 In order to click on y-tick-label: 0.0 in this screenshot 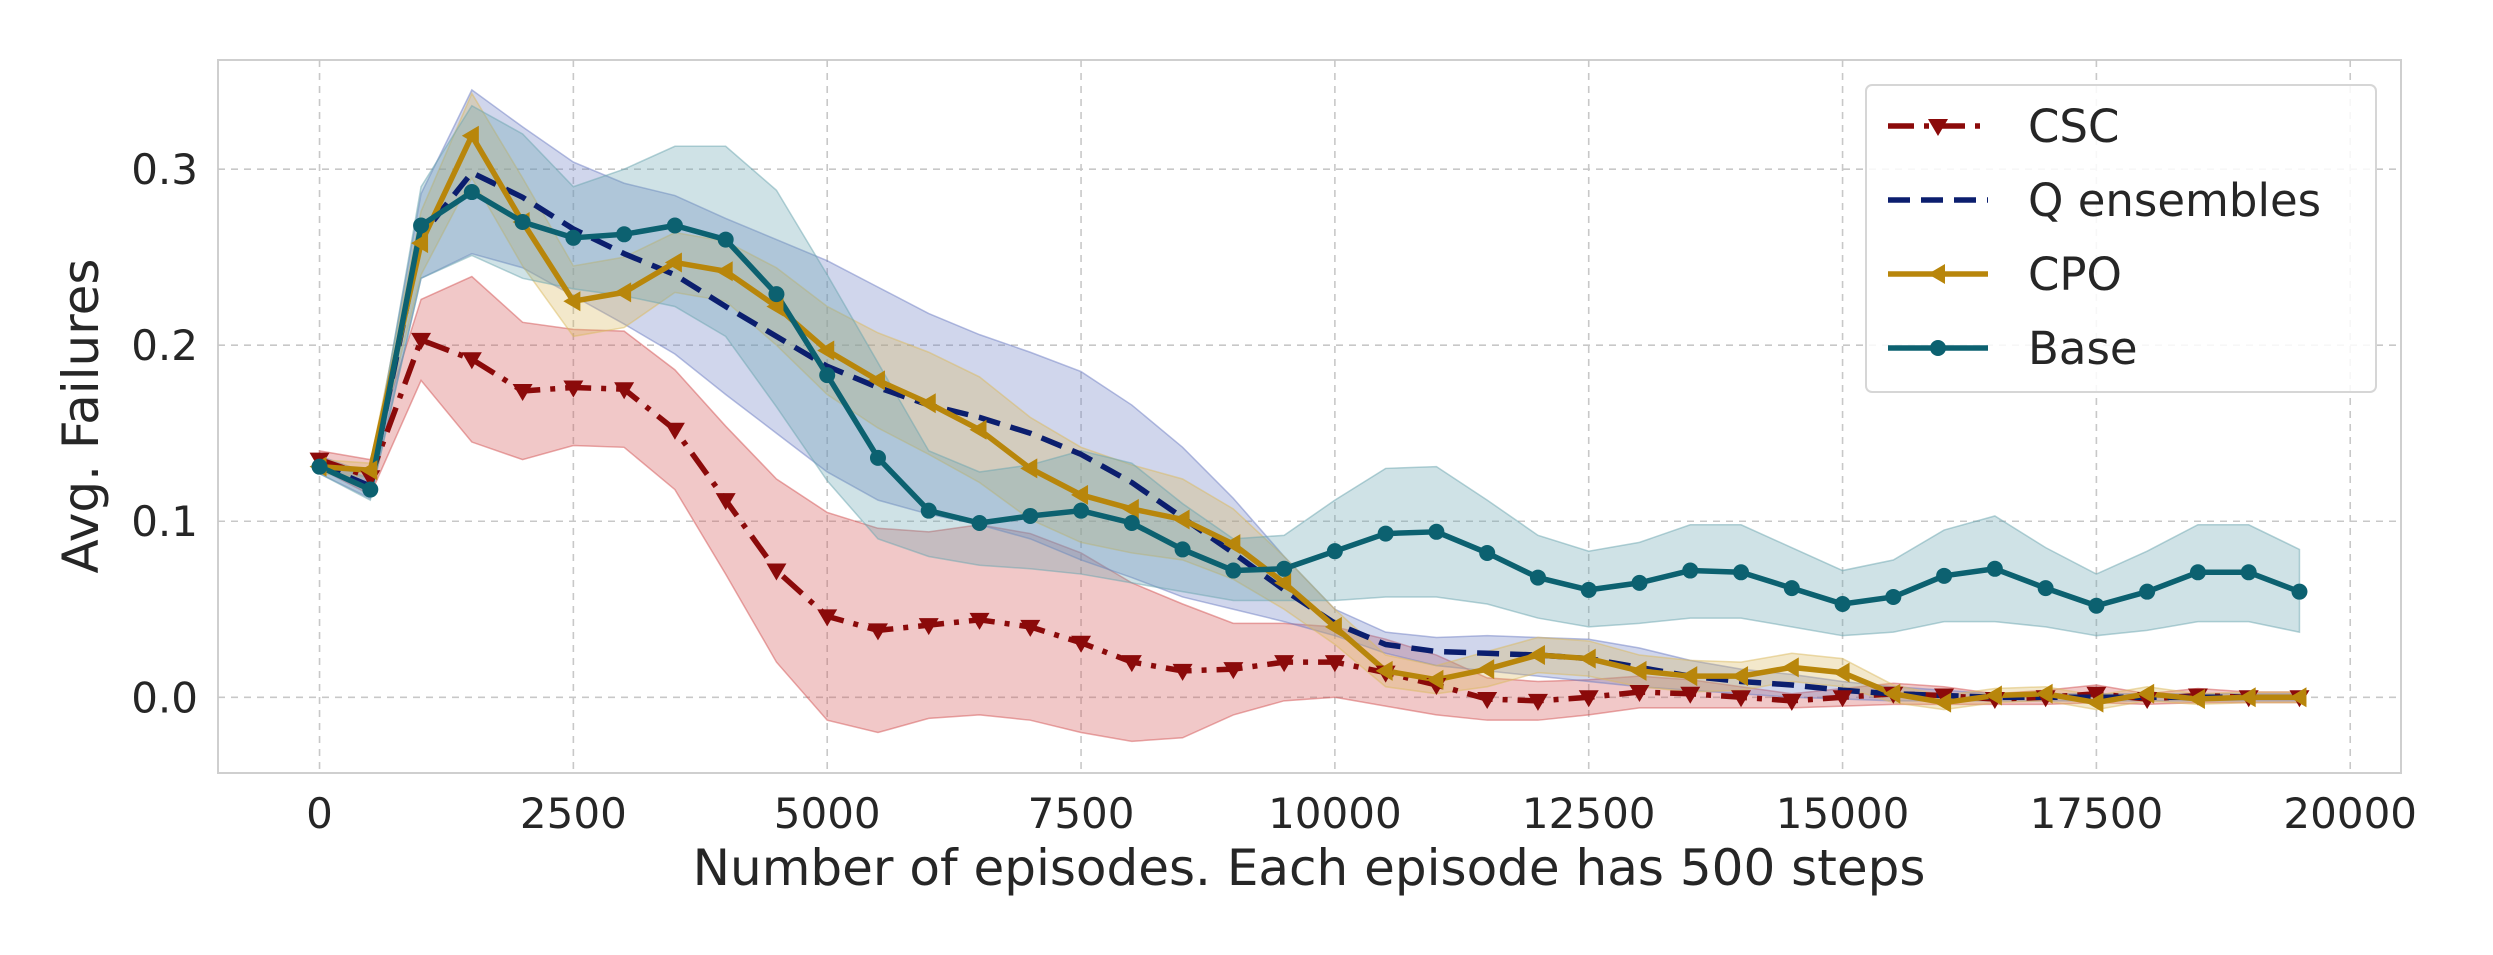, I will do `click(164, 697)`.